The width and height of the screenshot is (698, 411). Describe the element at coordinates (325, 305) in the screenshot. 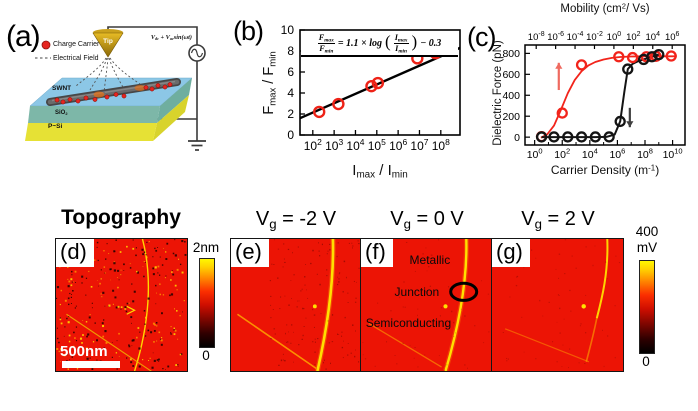

I see `nanotube-glow` at that location.